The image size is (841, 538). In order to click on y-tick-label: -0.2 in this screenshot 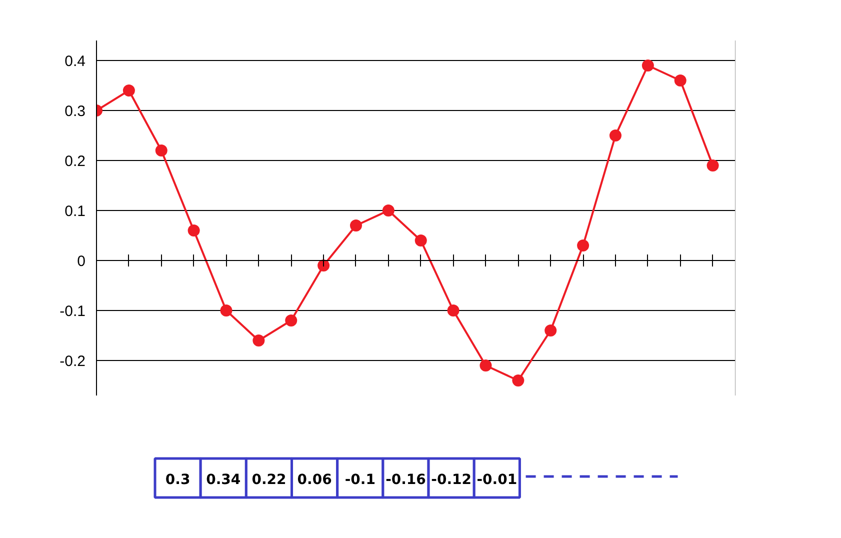, I will do `click(73, 361)`.